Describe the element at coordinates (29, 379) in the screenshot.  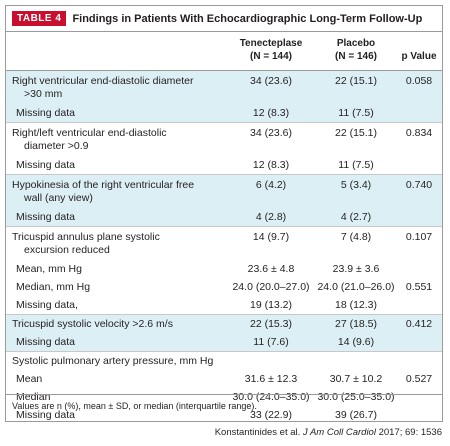
I see `row-label: Mean` at that location.